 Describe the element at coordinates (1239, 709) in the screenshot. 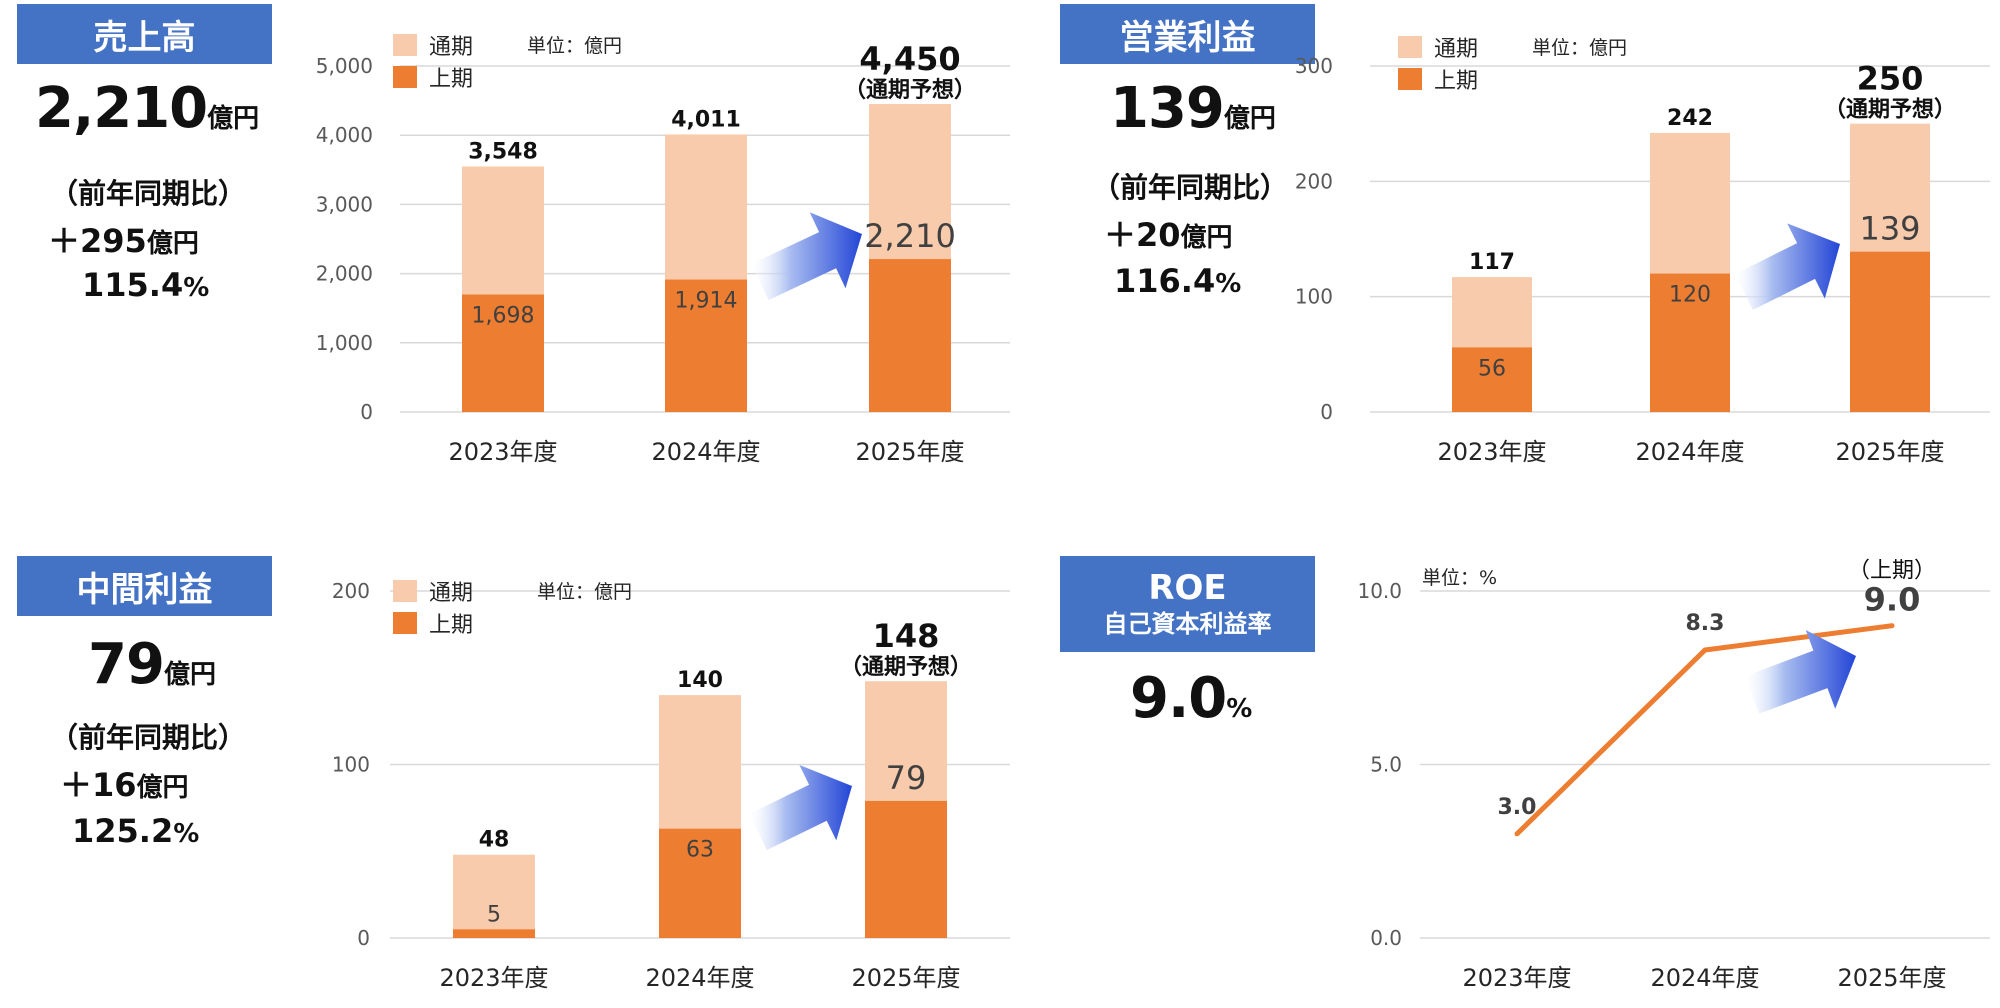

I see `roe-value-unit: %` at that location.